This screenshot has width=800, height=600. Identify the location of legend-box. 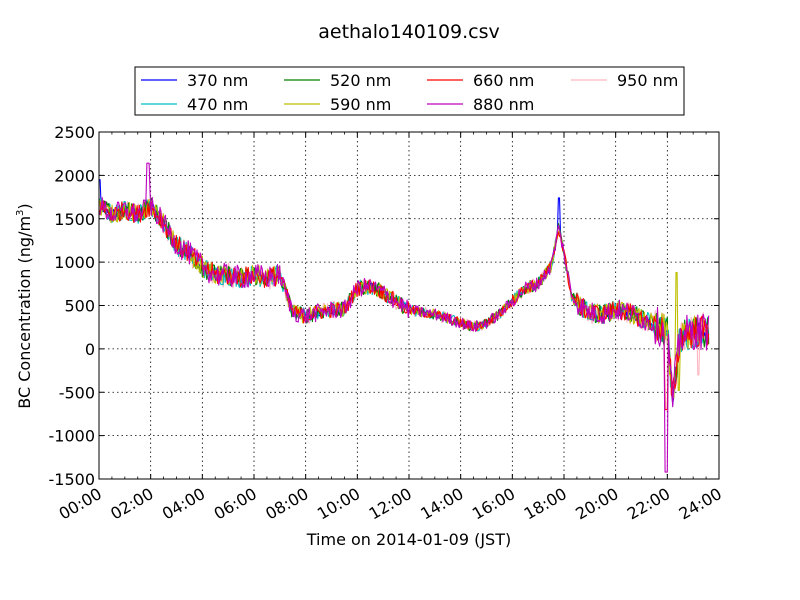
(409, 91).